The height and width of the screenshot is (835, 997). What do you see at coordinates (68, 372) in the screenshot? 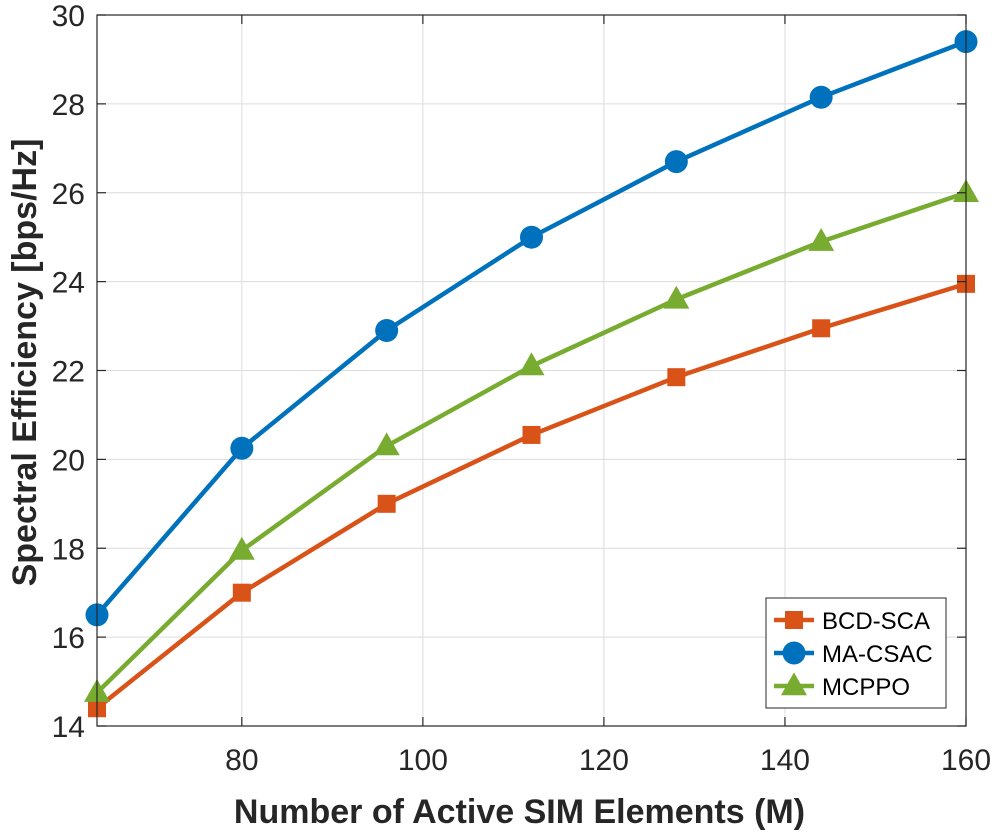
I see `y-tick-label: 22` at bounding box center [68, 372].